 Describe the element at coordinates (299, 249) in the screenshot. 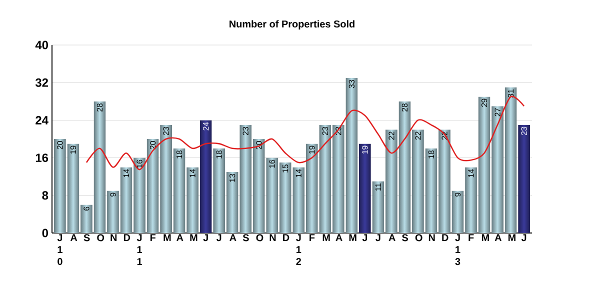

I see `x-tick-label: J 1 2` at that location.